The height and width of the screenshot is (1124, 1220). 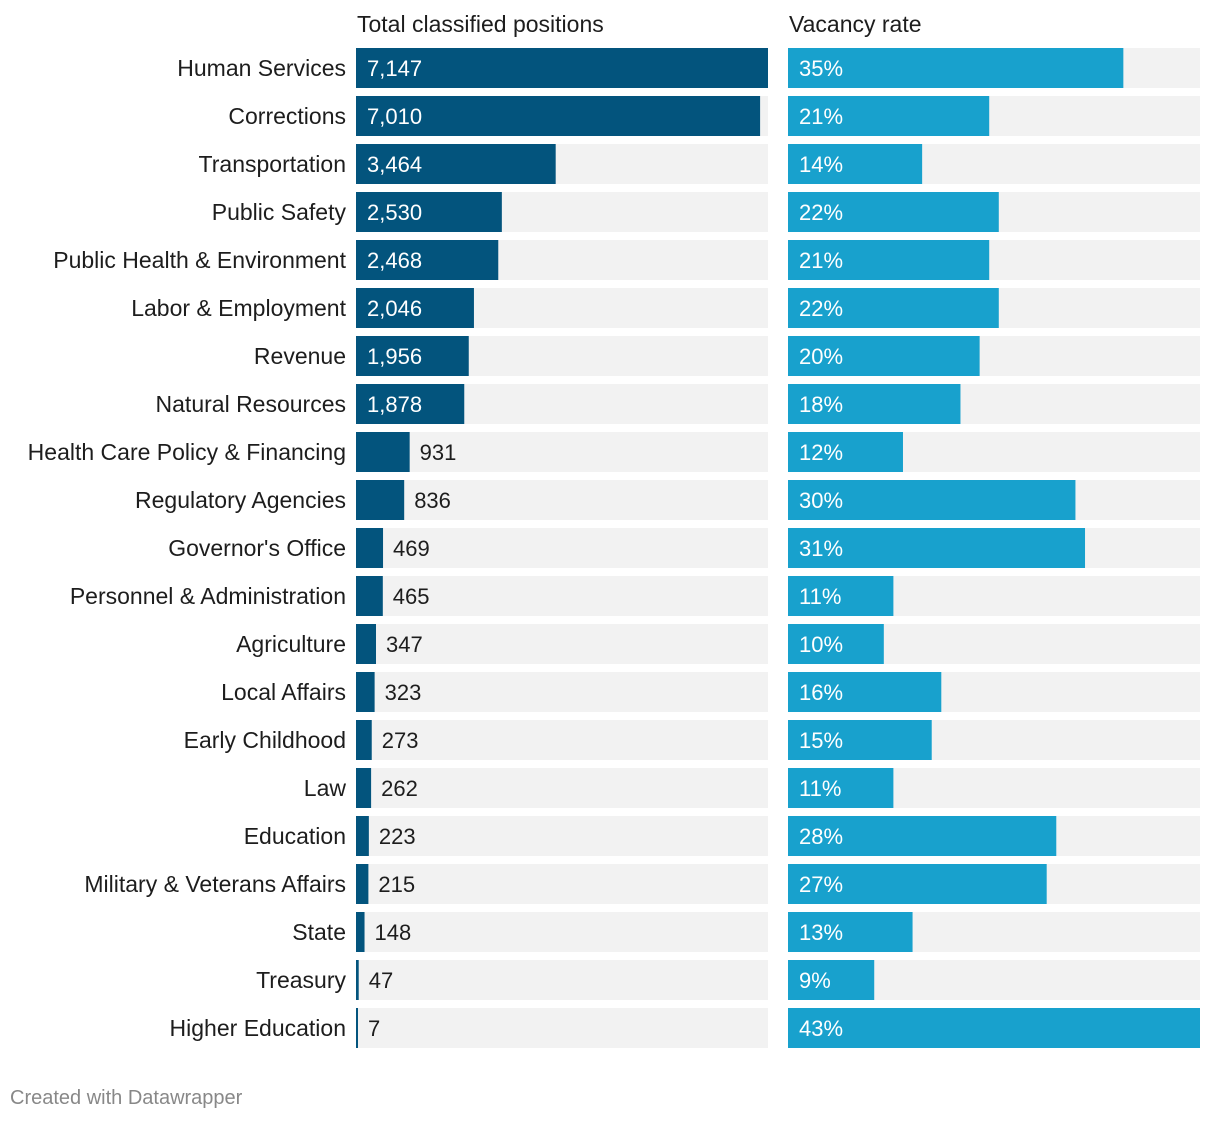 I want to click on positions-value-label: 1,878, so click(x=394, y=404).